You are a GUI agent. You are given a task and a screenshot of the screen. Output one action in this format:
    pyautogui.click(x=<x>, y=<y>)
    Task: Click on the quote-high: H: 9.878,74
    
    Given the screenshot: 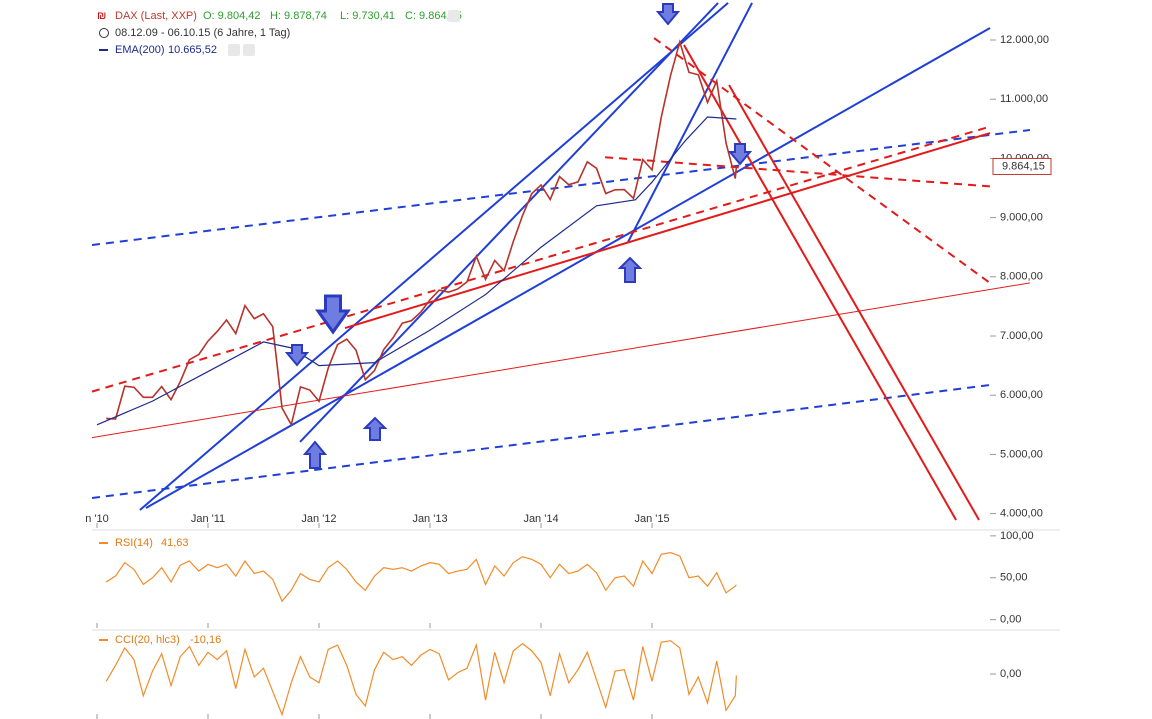 What is the action you would take?
    pyautogui.click(x=298, y=16)
    